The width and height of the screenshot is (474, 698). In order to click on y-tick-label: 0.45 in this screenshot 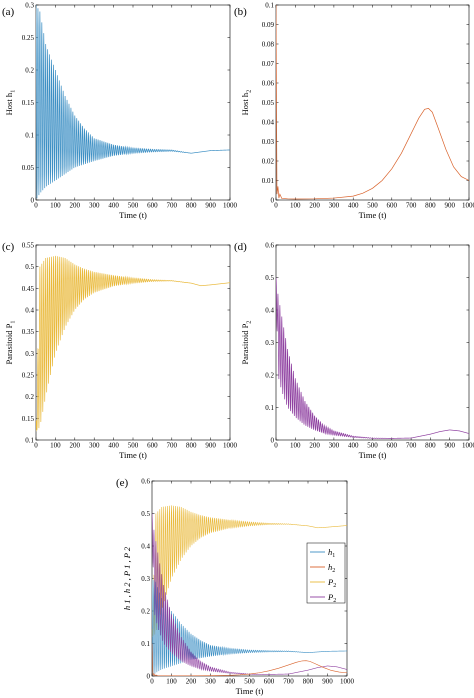, I will do `click(28, 289)`.